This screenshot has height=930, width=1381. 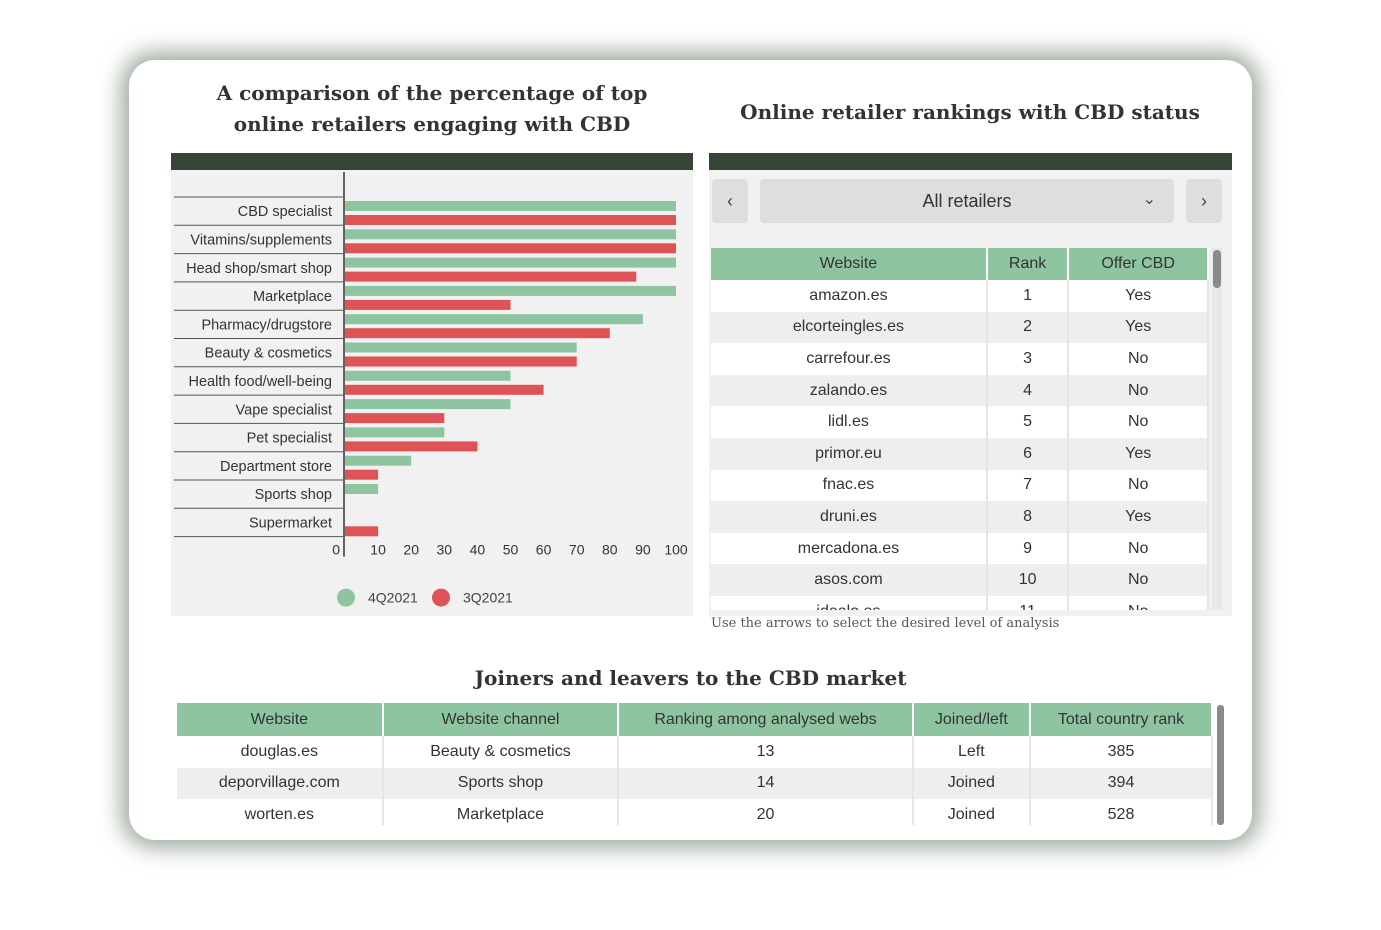 I want to click on table-cell: elcorteingles.es, so click(x=849, y=327).